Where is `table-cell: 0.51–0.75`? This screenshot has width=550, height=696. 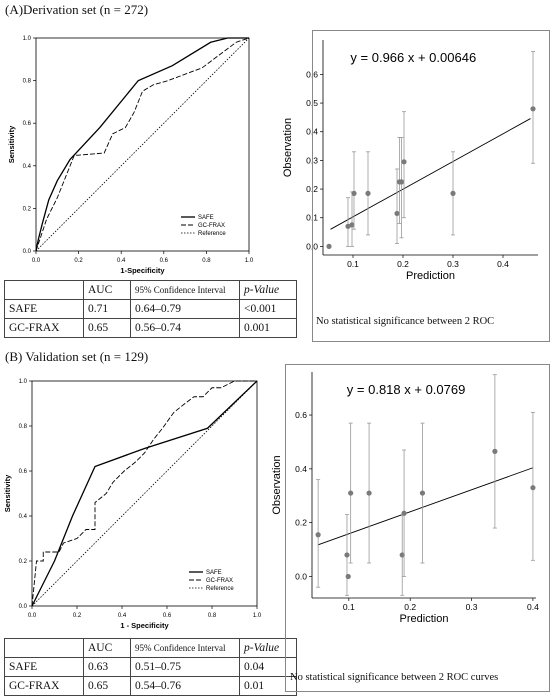
table-cell: 0.51–0.75 is located at coordinates (185, 667).